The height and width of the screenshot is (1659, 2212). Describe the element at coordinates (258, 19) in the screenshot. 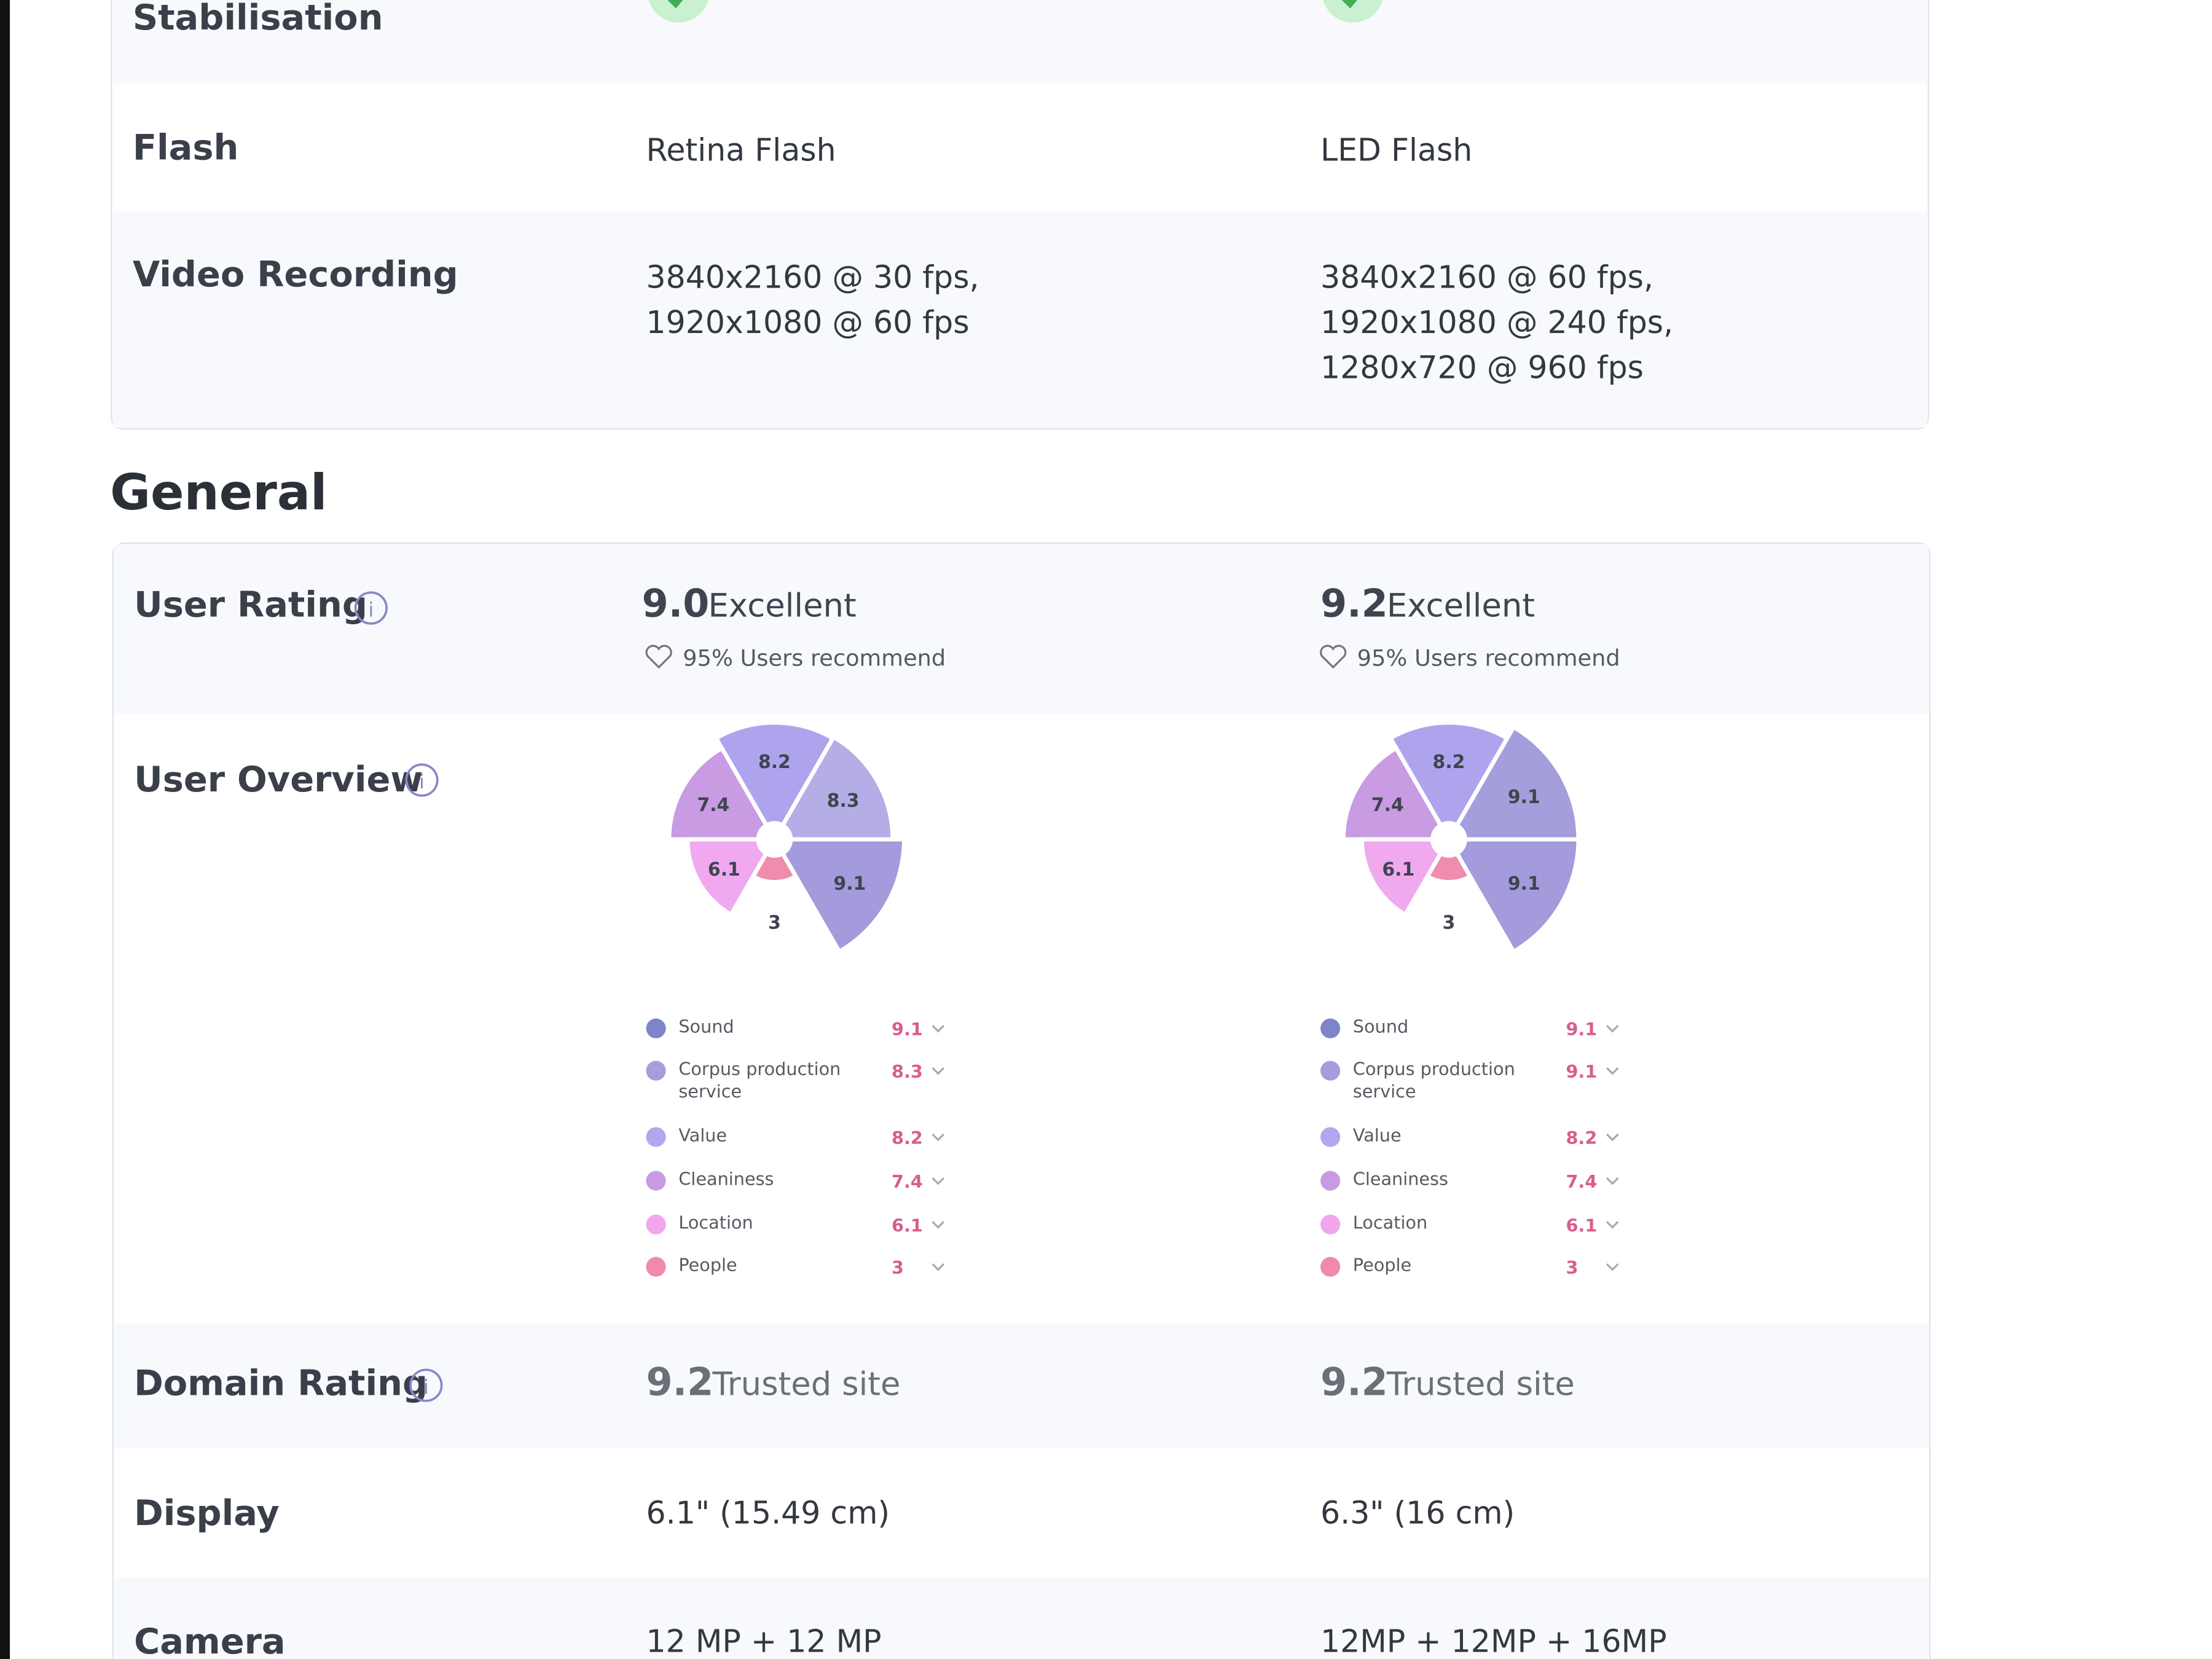

I see `row-label: Stabilisation` at that location.